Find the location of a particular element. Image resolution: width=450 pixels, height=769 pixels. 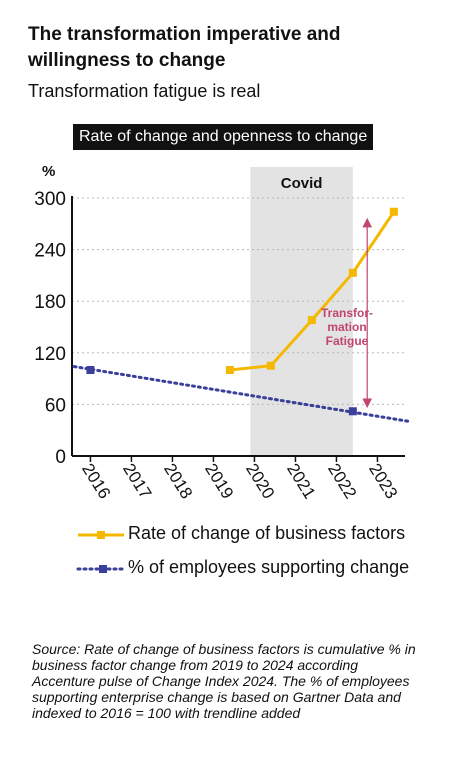

y-tick-label: 300 is located at coordinates (50, 199).